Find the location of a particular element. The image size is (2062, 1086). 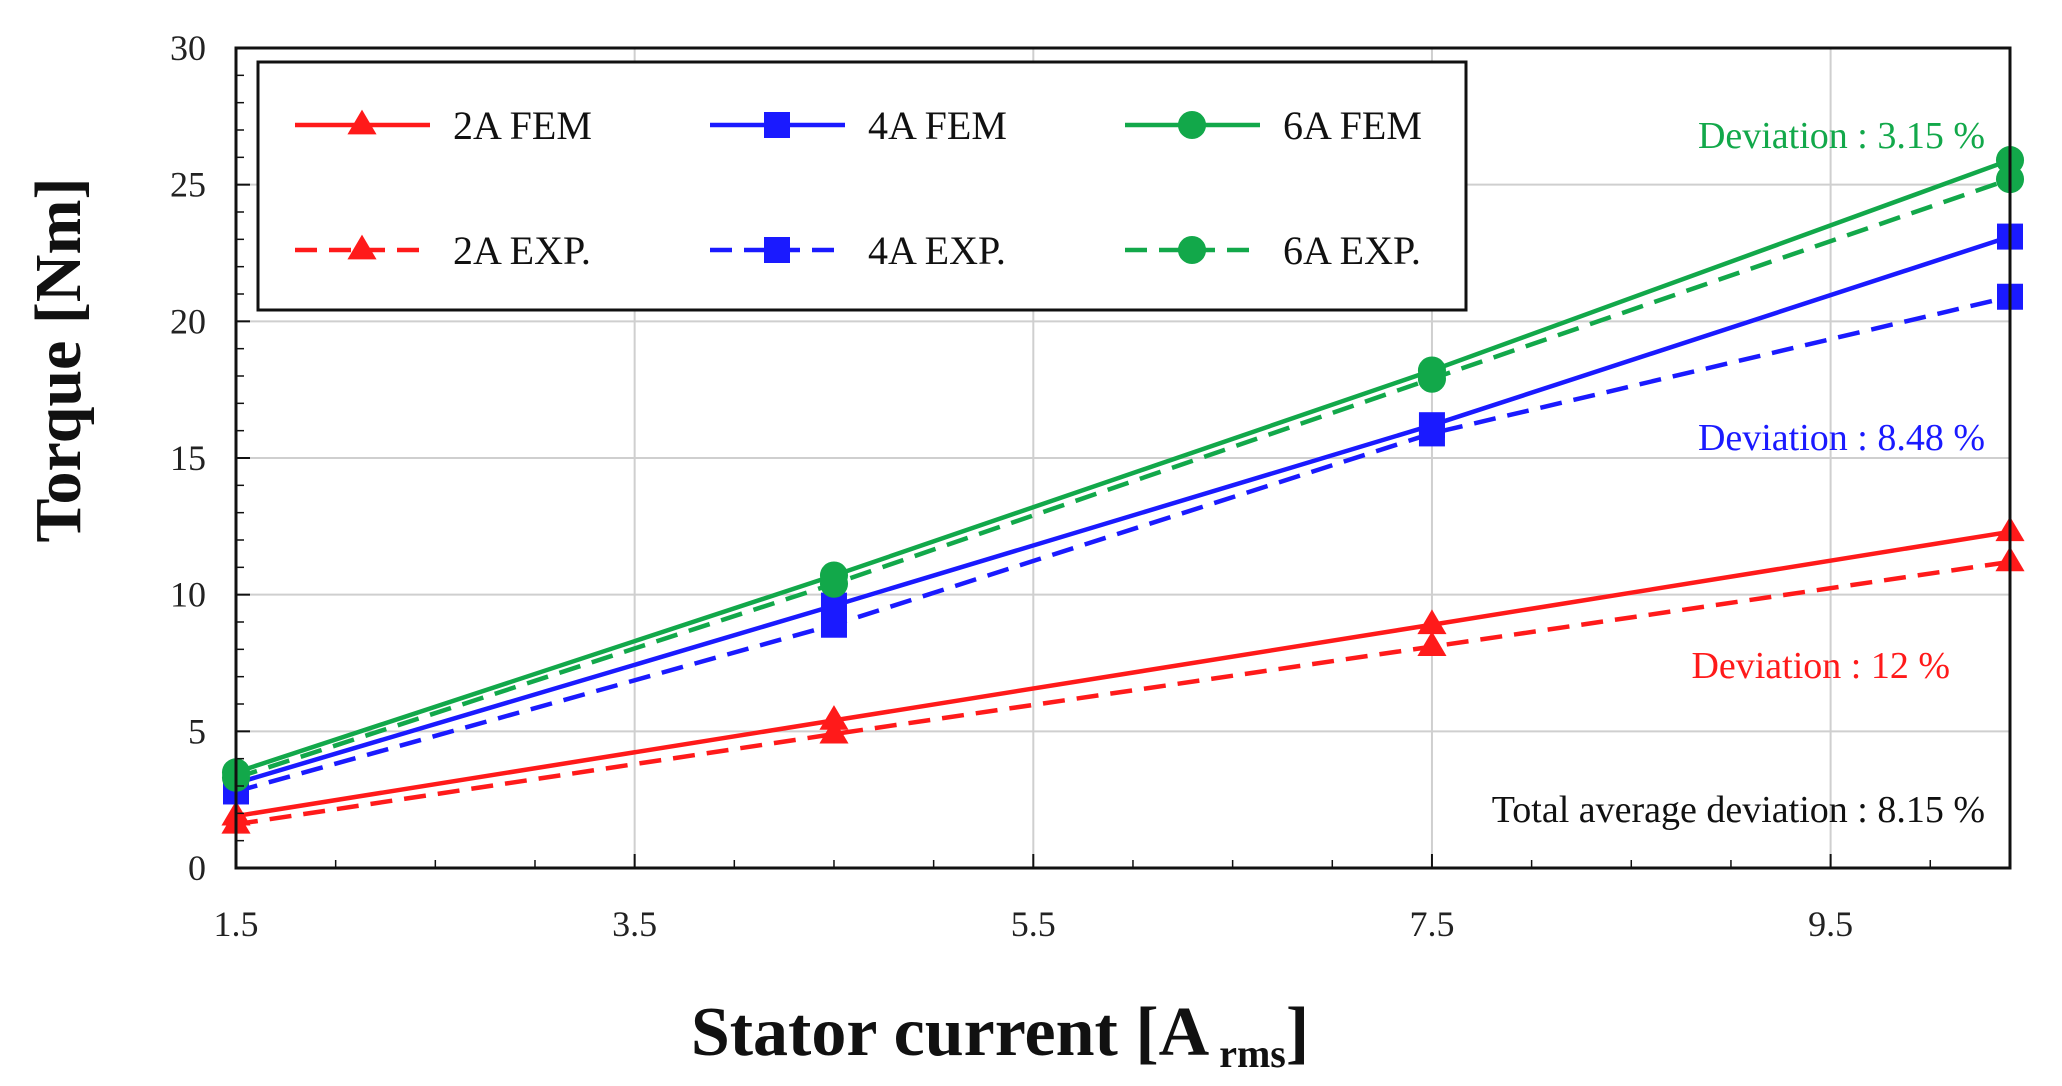

legend-item-4a-exp: 4A EXP. is located at coordinates (858, 250).